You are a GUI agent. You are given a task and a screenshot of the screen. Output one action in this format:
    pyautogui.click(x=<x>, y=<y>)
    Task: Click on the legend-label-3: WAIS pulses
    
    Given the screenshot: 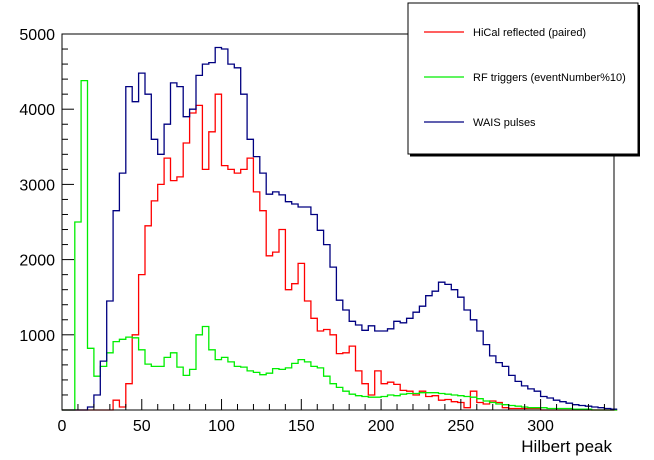 What is the action you would take?
    pyautogui.click(x=504, y=123)
    